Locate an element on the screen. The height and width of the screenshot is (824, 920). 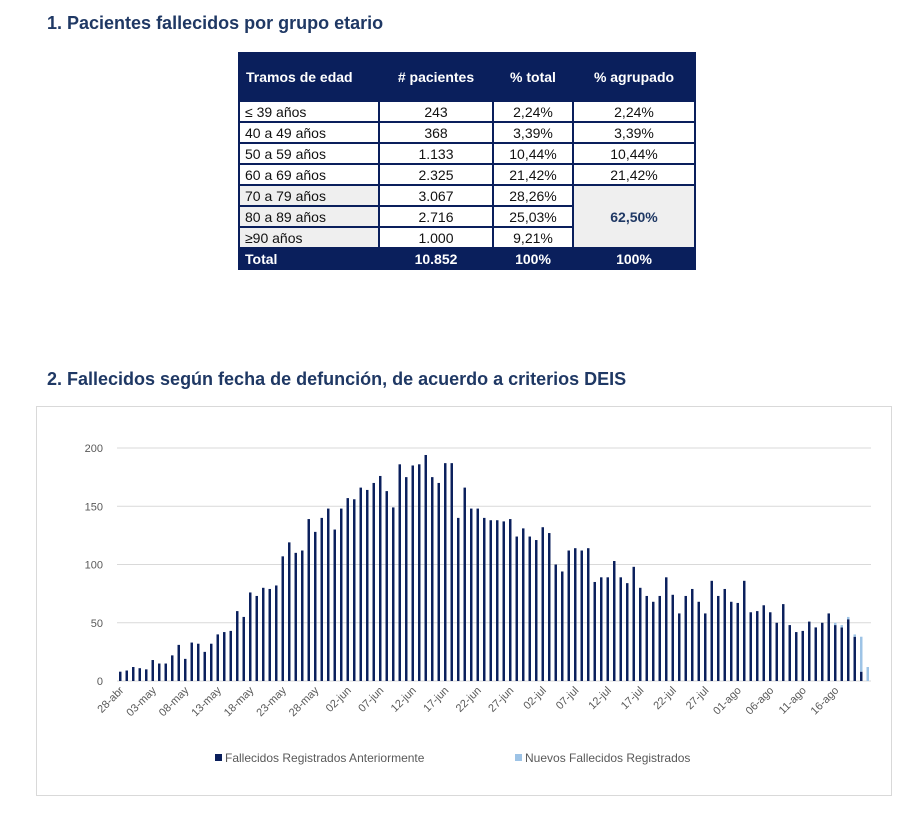
x-tick-label: 12-jun is located at coordinates (404, 700).